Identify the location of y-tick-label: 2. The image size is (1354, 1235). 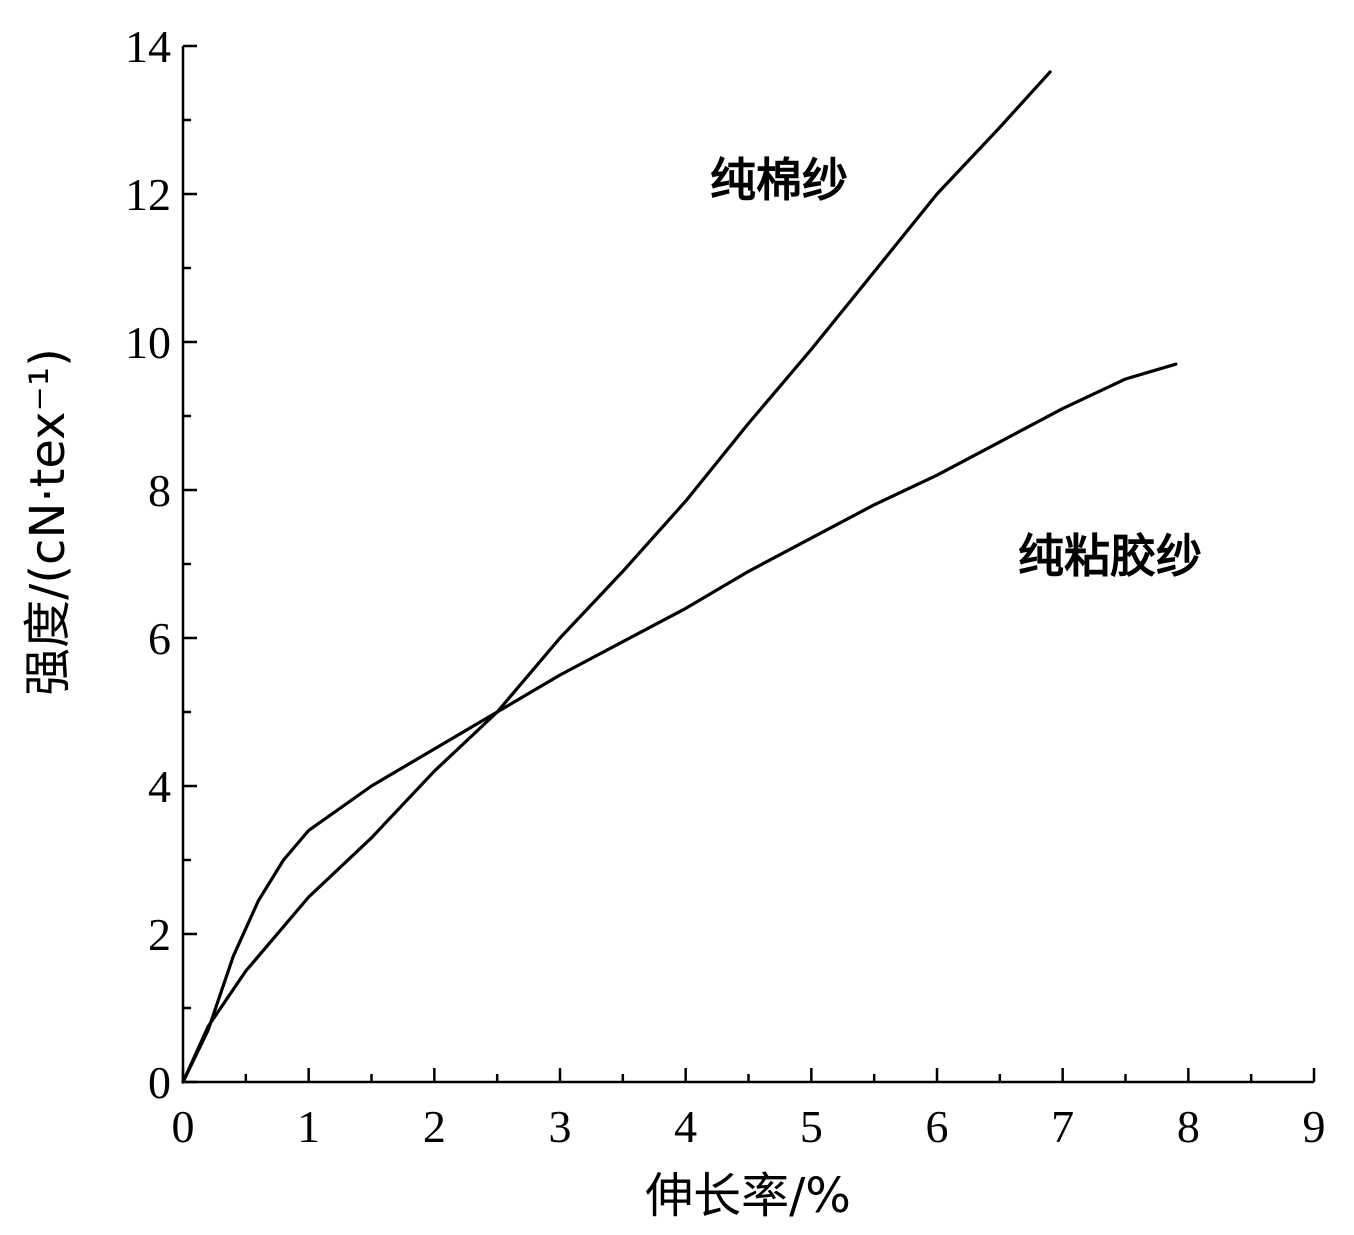
(159, 934).